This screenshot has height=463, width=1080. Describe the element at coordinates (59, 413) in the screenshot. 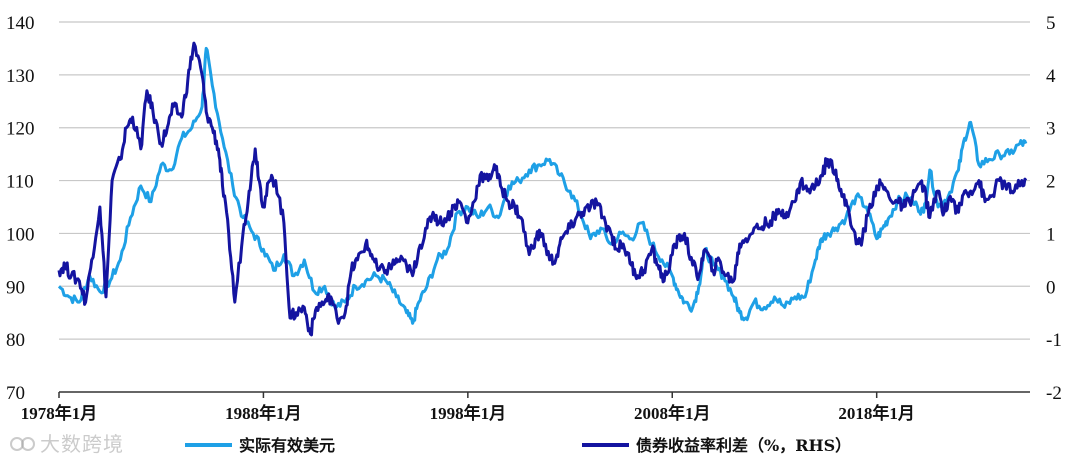

I see `x-axis-tick-label: 1978年1月` at that location.